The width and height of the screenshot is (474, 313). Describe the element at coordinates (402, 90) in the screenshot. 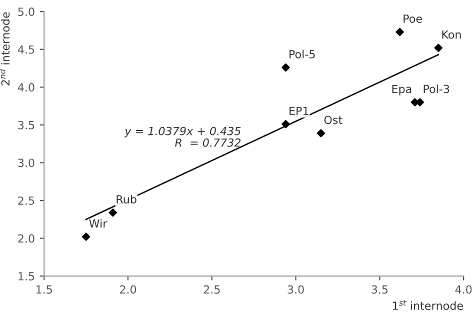

I see `annotation: Epa` at that location.